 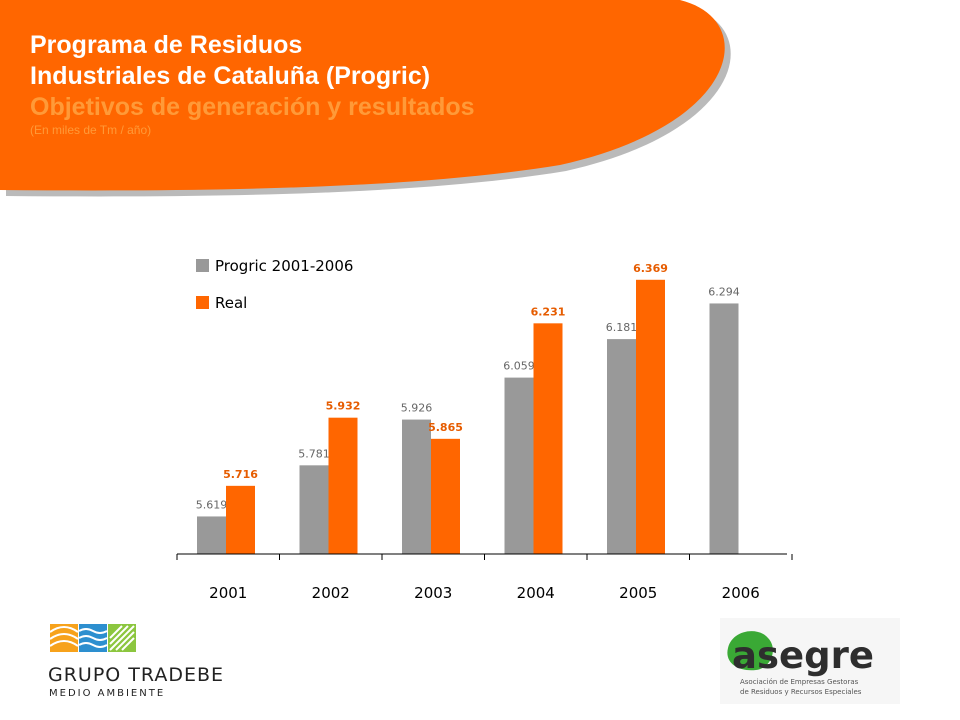 I want to click on data-label-real-2004: 6.231, so click(x=548, y=311).